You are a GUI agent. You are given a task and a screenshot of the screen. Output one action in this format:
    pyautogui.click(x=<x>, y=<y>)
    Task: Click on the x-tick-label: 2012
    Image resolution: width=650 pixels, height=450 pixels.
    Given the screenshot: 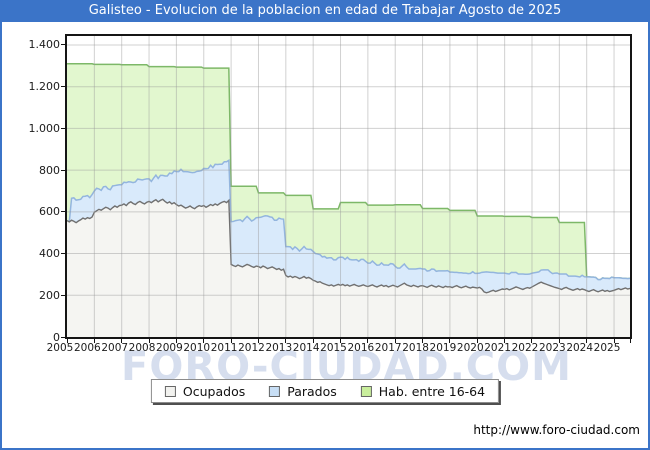 What is the action you would take?
    pyautogui.click(x=251, y=347)
    